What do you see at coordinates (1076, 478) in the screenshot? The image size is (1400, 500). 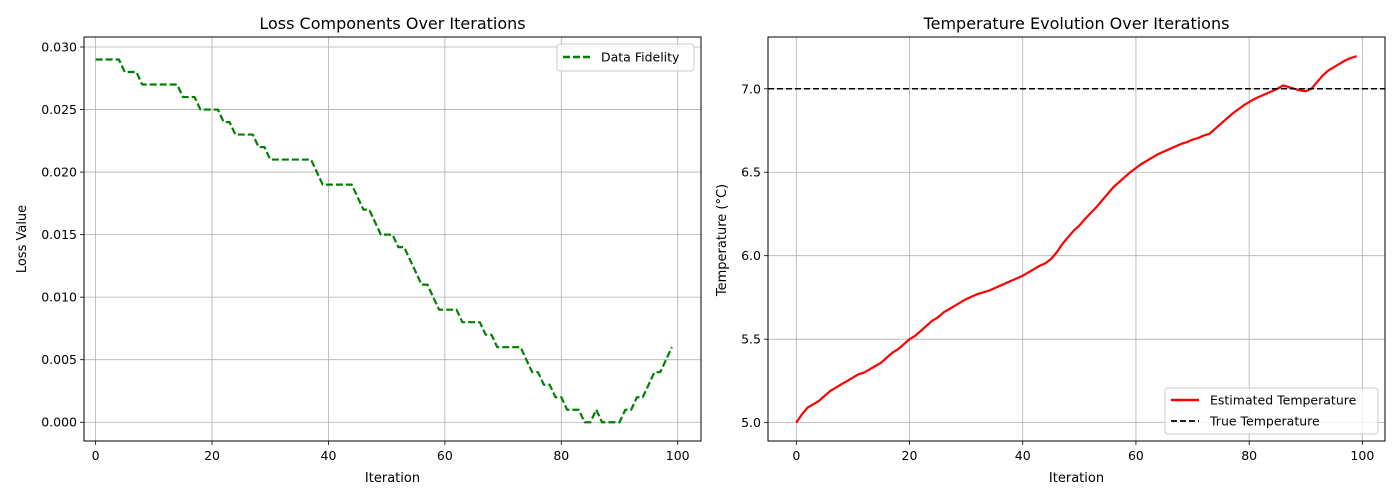 I see `temperature-chart-xlabel: Iteration` at bounding box center [1076, 478].